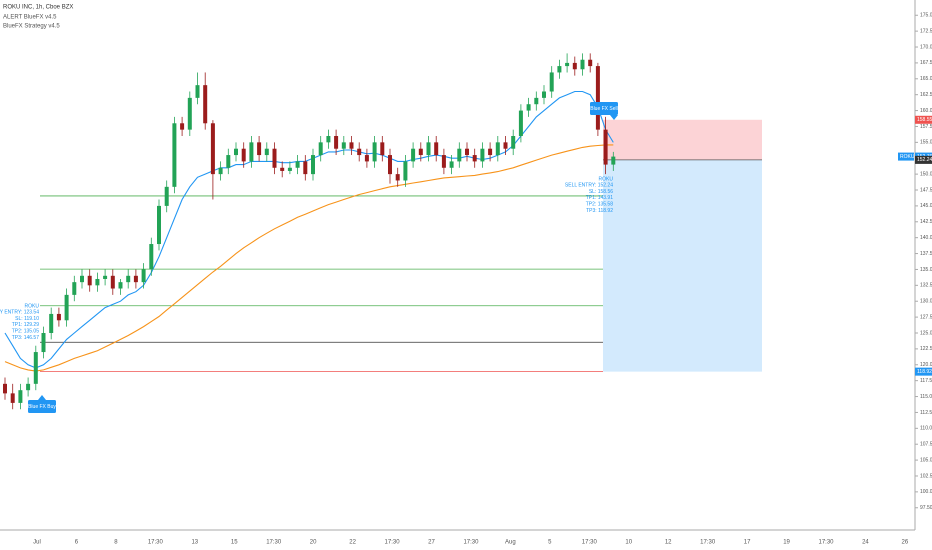 Image resolution: width=932 pixels, height=550 pixels. What do you see at coordinates (926, 397) in the screenshot?
I see `y-tick-label: 115.00` at bounding box center [926, 397].